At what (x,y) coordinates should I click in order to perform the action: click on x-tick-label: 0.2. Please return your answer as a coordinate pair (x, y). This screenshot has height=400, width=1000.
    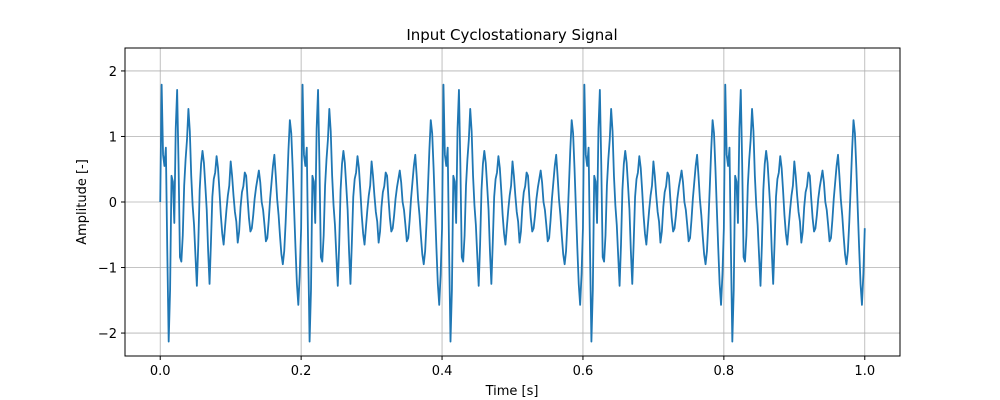
    Looking at the image, I should click on (301, 371).